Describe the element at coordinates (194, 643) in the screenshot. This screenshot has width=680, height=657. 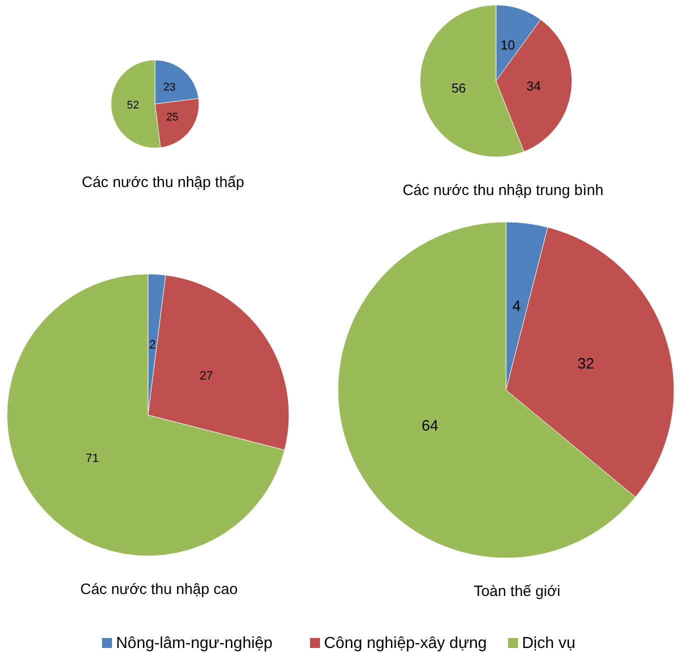
I see `legend-label: Nông-lâm-ngư-nghiệp` at that location.